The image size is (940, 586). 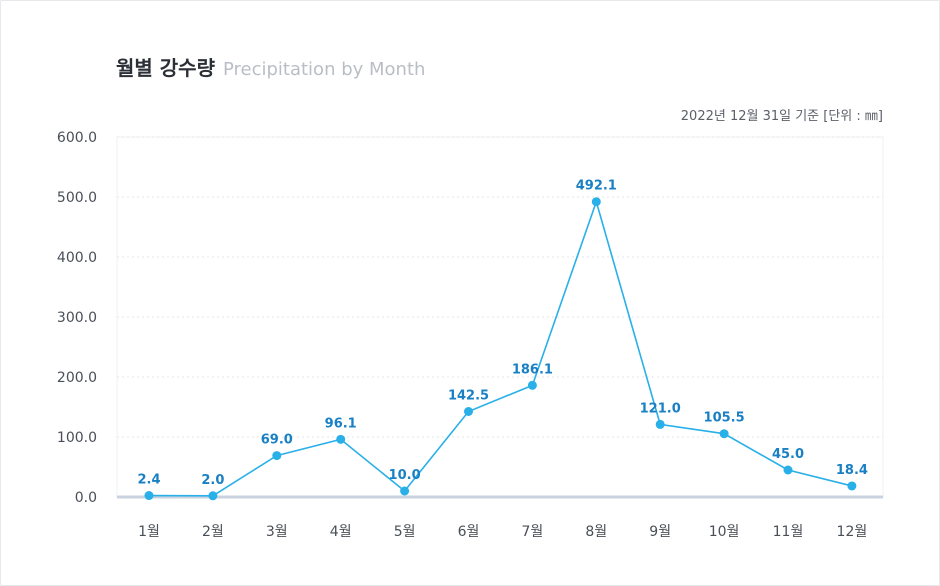 I want to click on x-tick-label: 3월, so click(x=277, y=532).